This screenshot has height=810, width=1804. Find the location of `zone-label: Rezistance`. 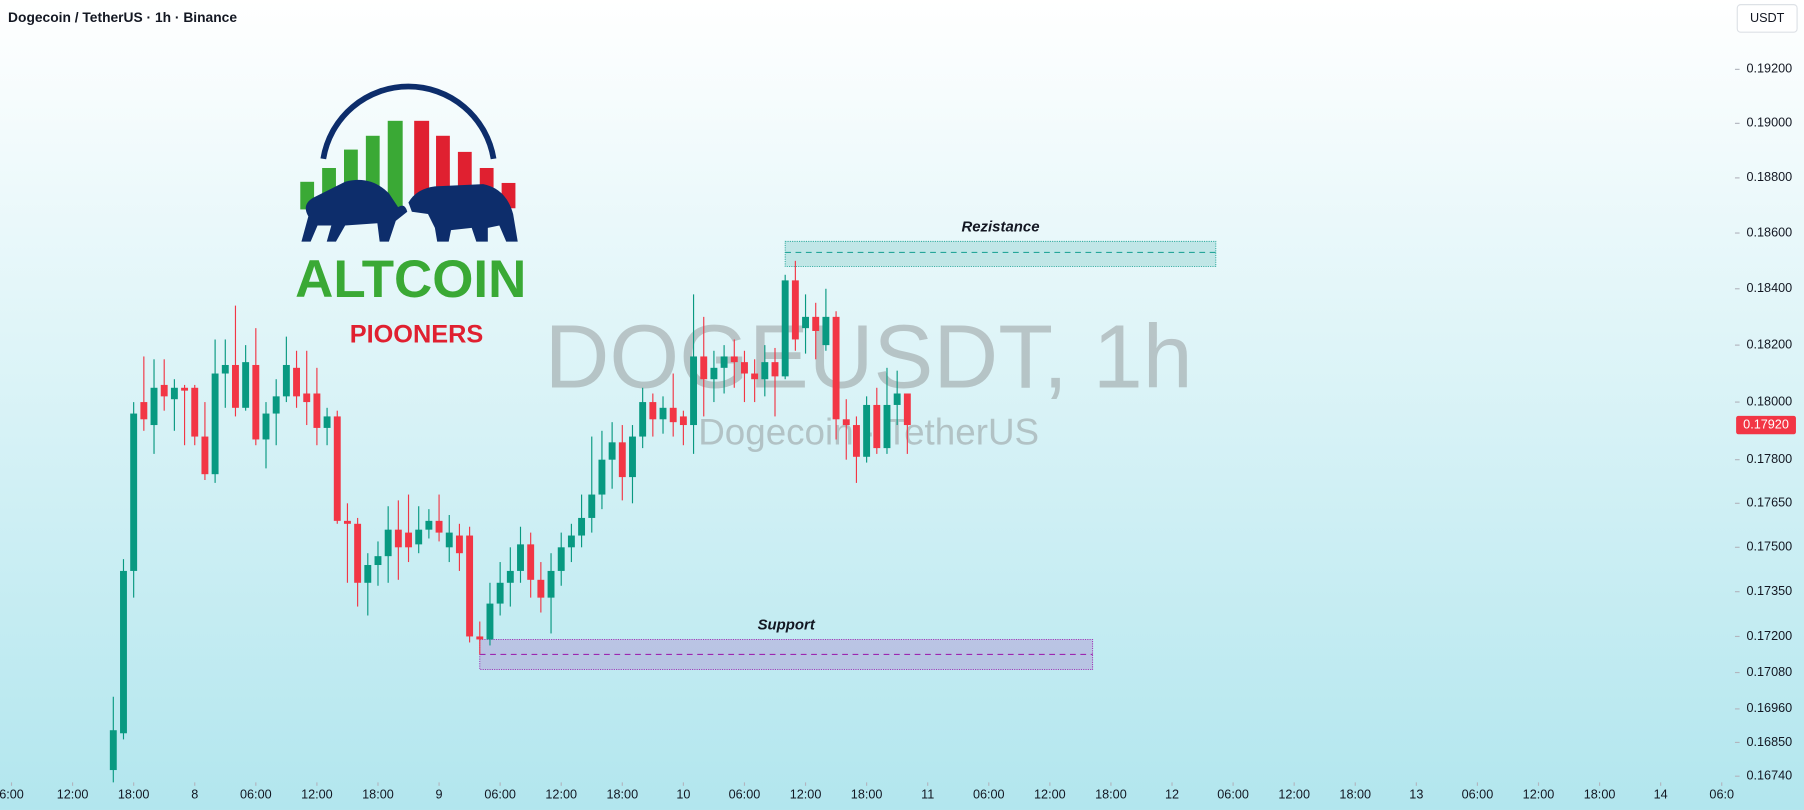

zone-label: Rezistance is located at coordinates (1000, 227).